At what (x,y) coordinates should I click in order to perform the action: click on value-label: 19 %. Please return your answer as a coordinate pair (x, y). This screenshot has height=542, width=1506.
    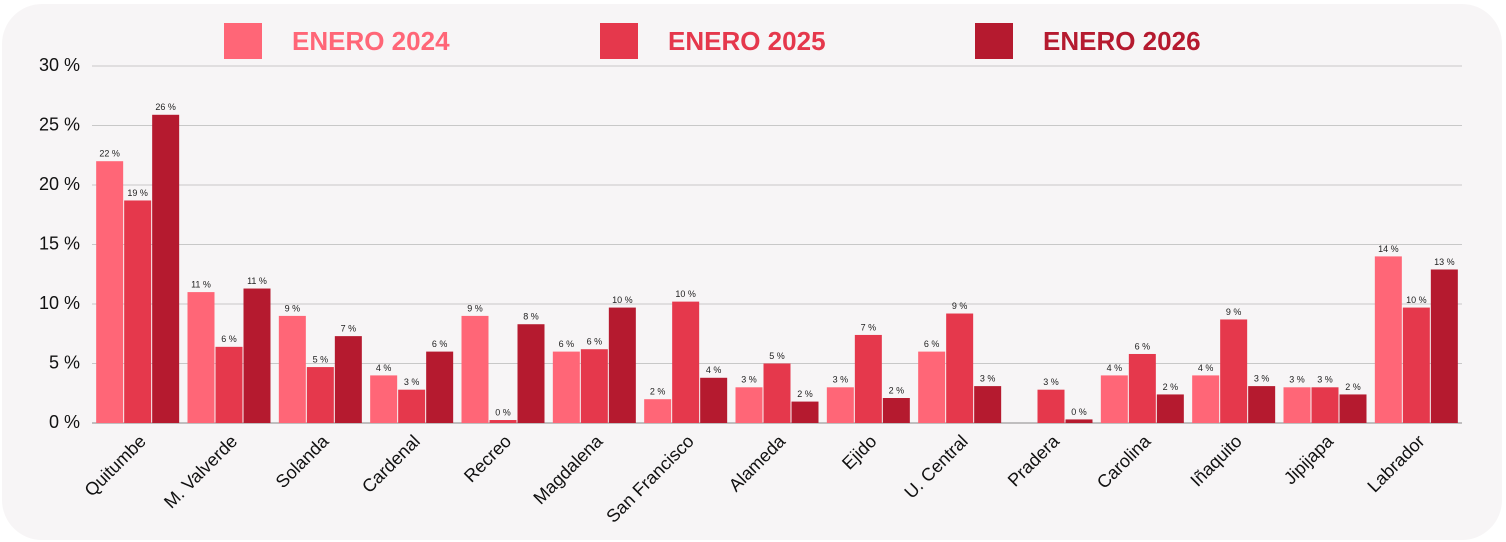
    Looking at the image, I should click on (137, 193).